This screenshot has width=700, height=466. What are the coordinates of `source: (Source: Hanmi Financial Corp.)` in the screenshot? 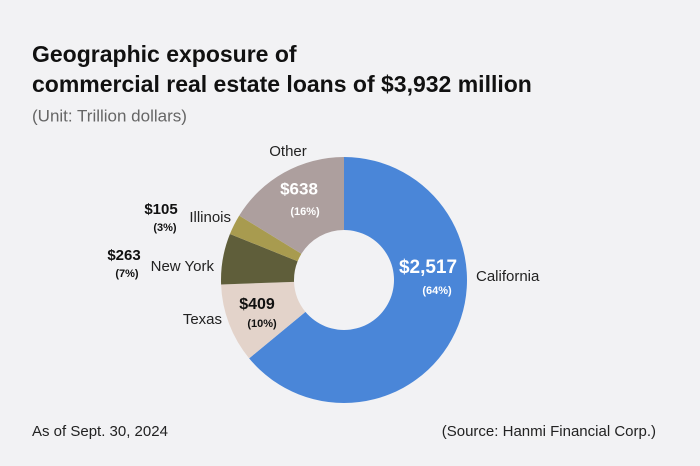 It's located at (549, 431).